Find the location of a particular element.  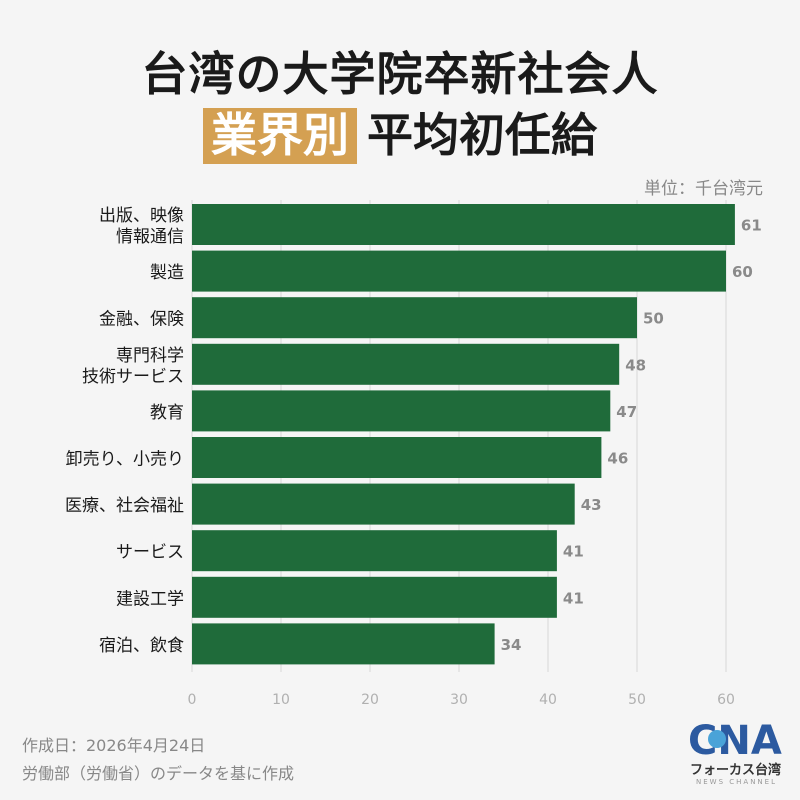

chart-title-line2: 業界別 平均初任給 is located at coordinates (400, 136).